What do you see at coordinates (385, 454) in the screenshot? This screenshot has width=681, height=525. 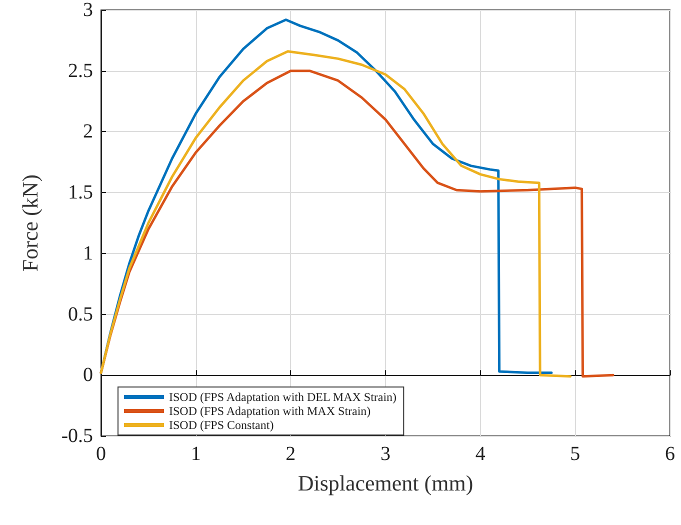 I see `x-tick-label: 3` at bounding box center [385, 454].